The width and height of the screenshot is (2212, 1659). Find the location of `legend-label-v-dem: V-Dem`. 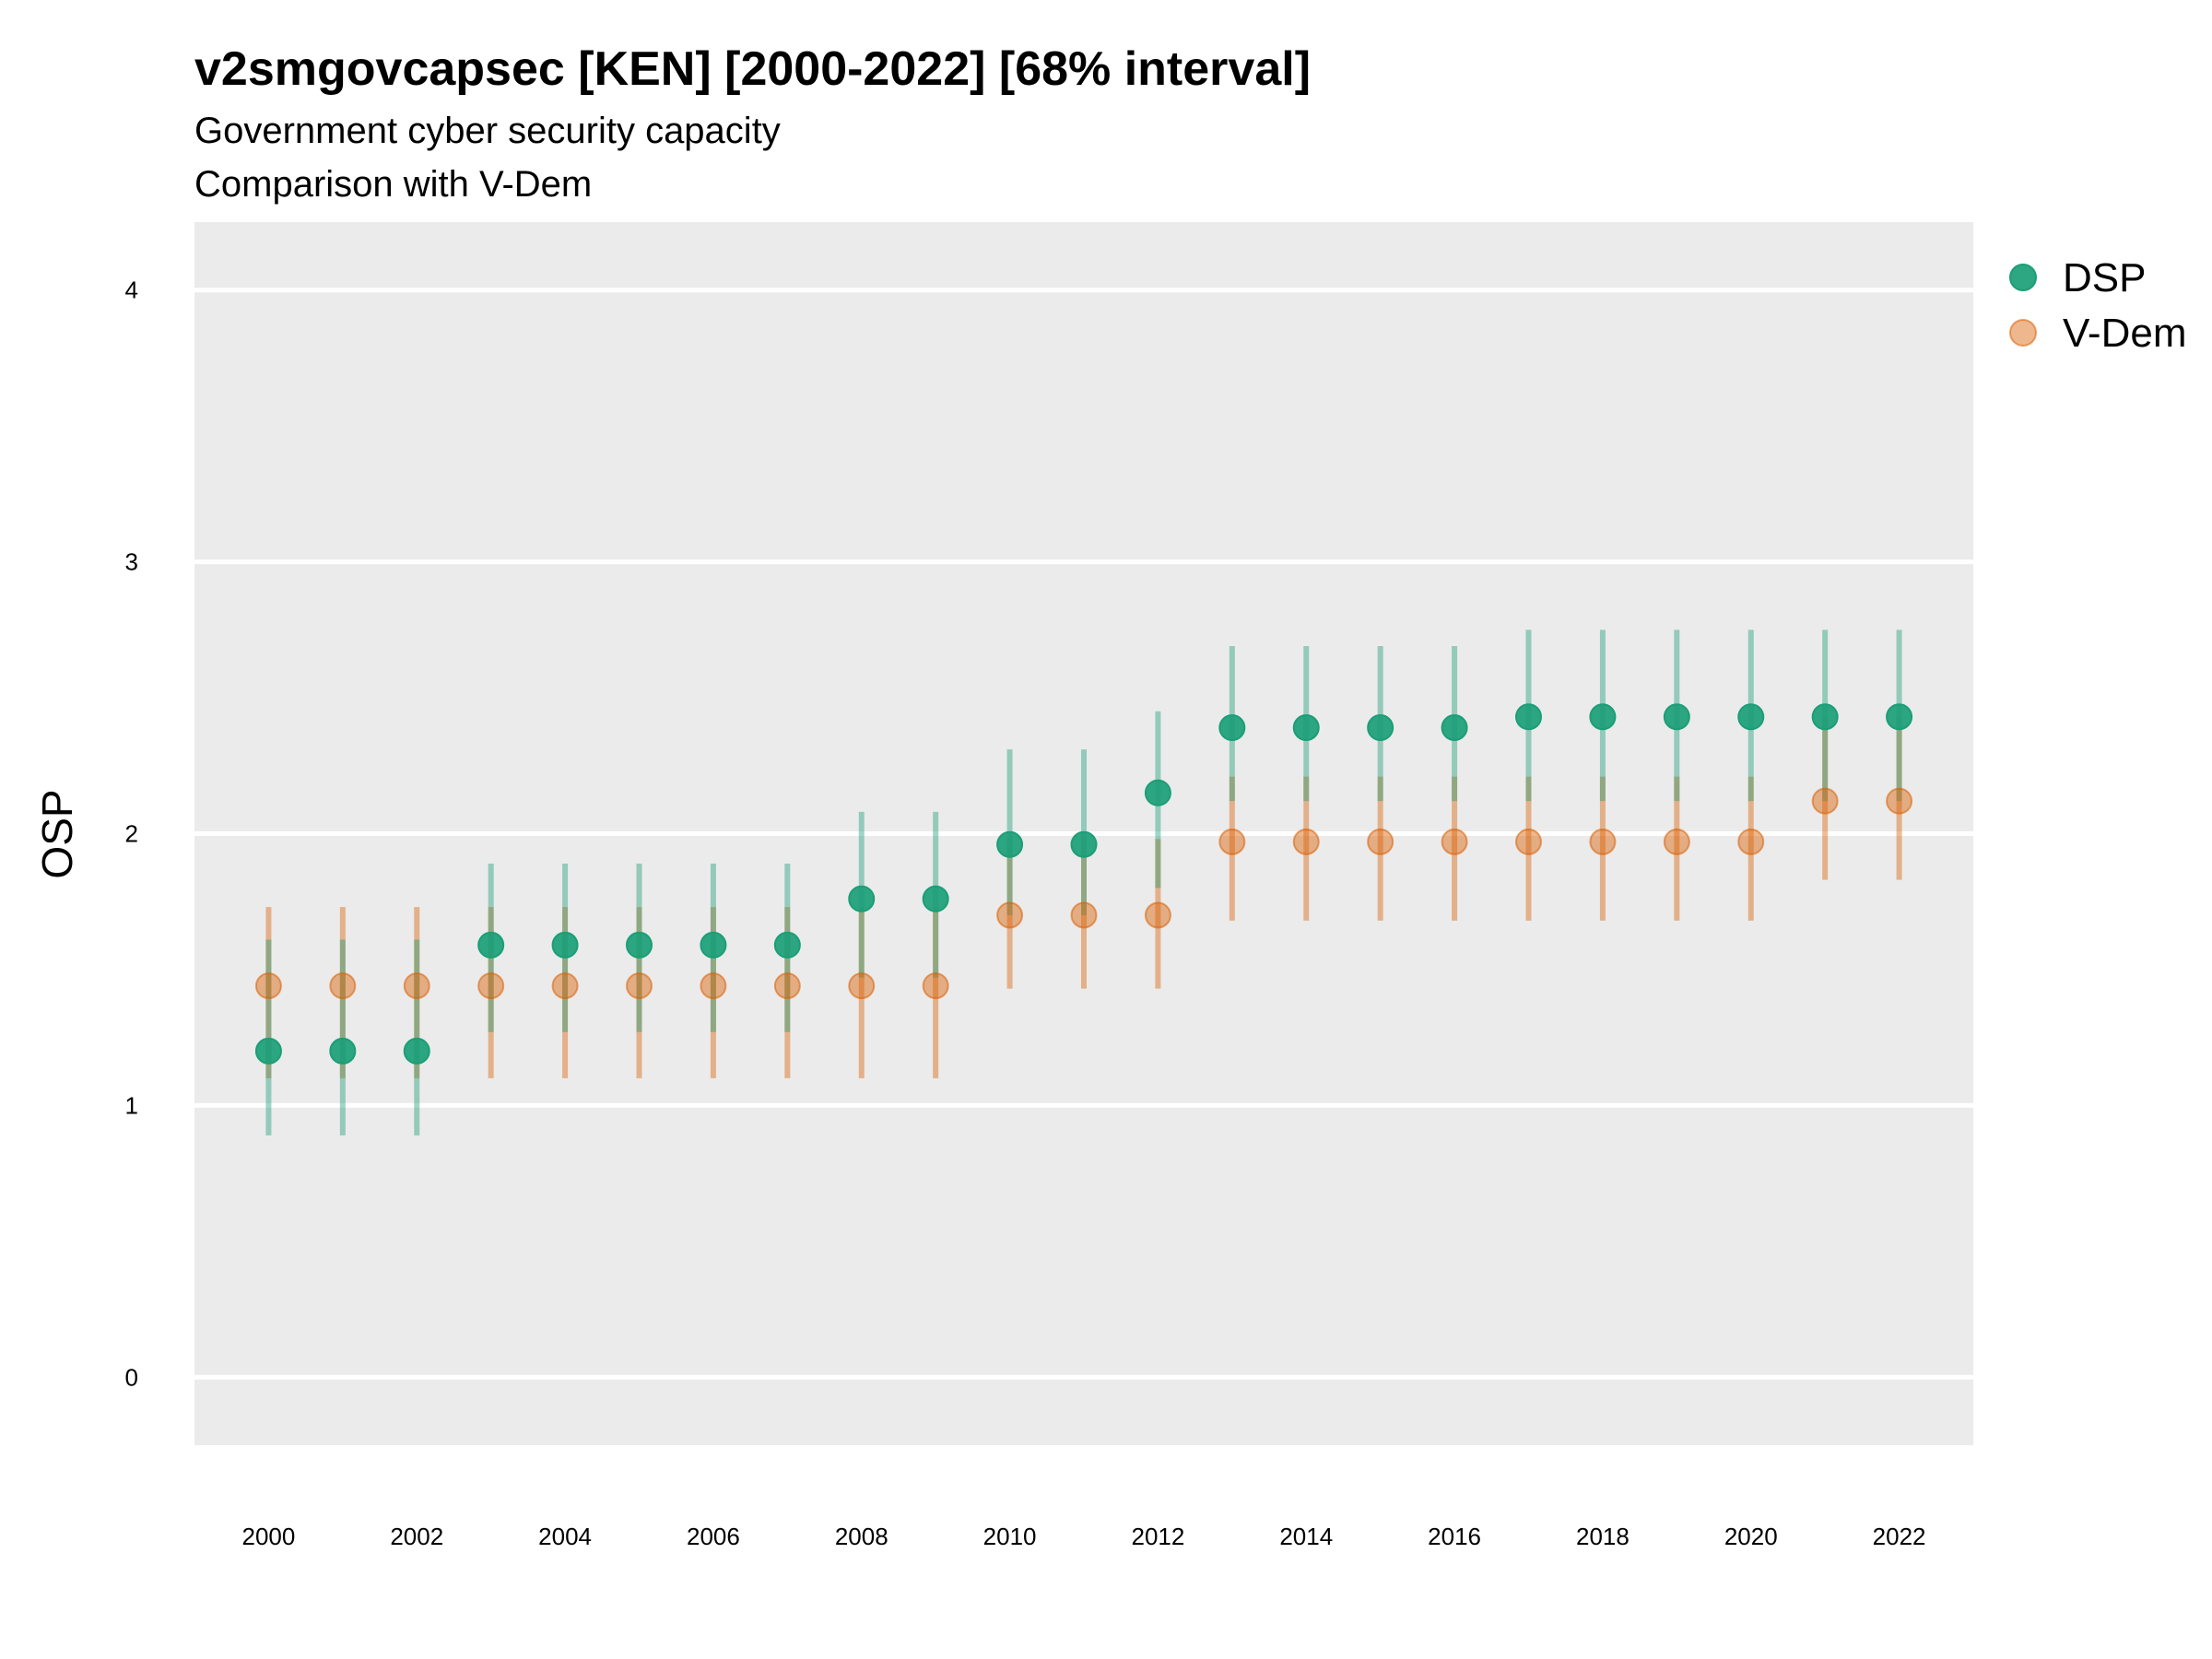

legend-label-v-dem: V-Dem is located at coordinates (2124, 333).